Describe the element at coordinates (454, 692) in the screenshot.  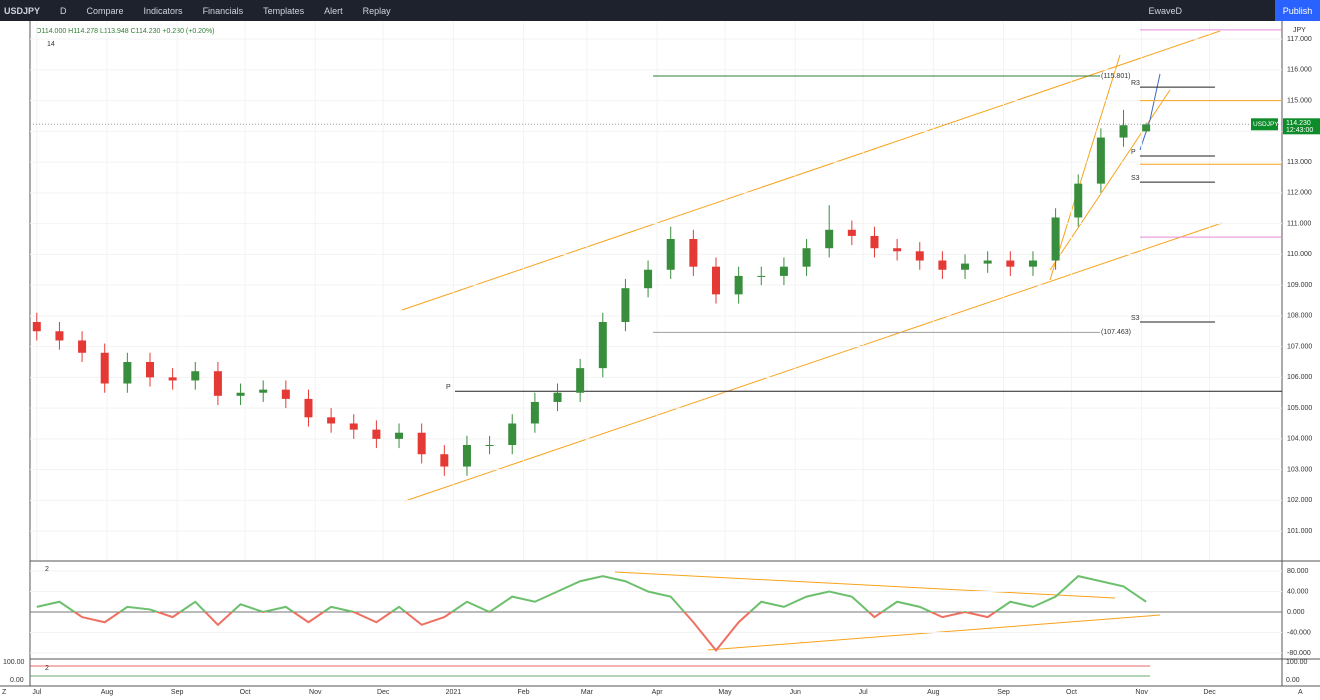
I see `x-tick-label: 2021` at that location.